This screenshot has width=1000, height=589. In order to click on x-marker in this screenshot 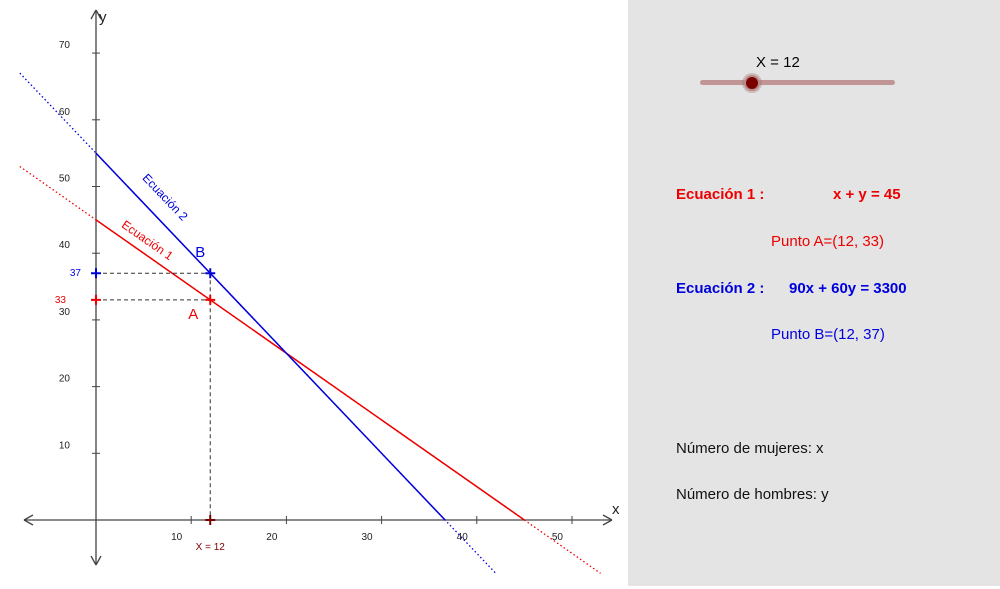, I will do `click(210, 520)`.